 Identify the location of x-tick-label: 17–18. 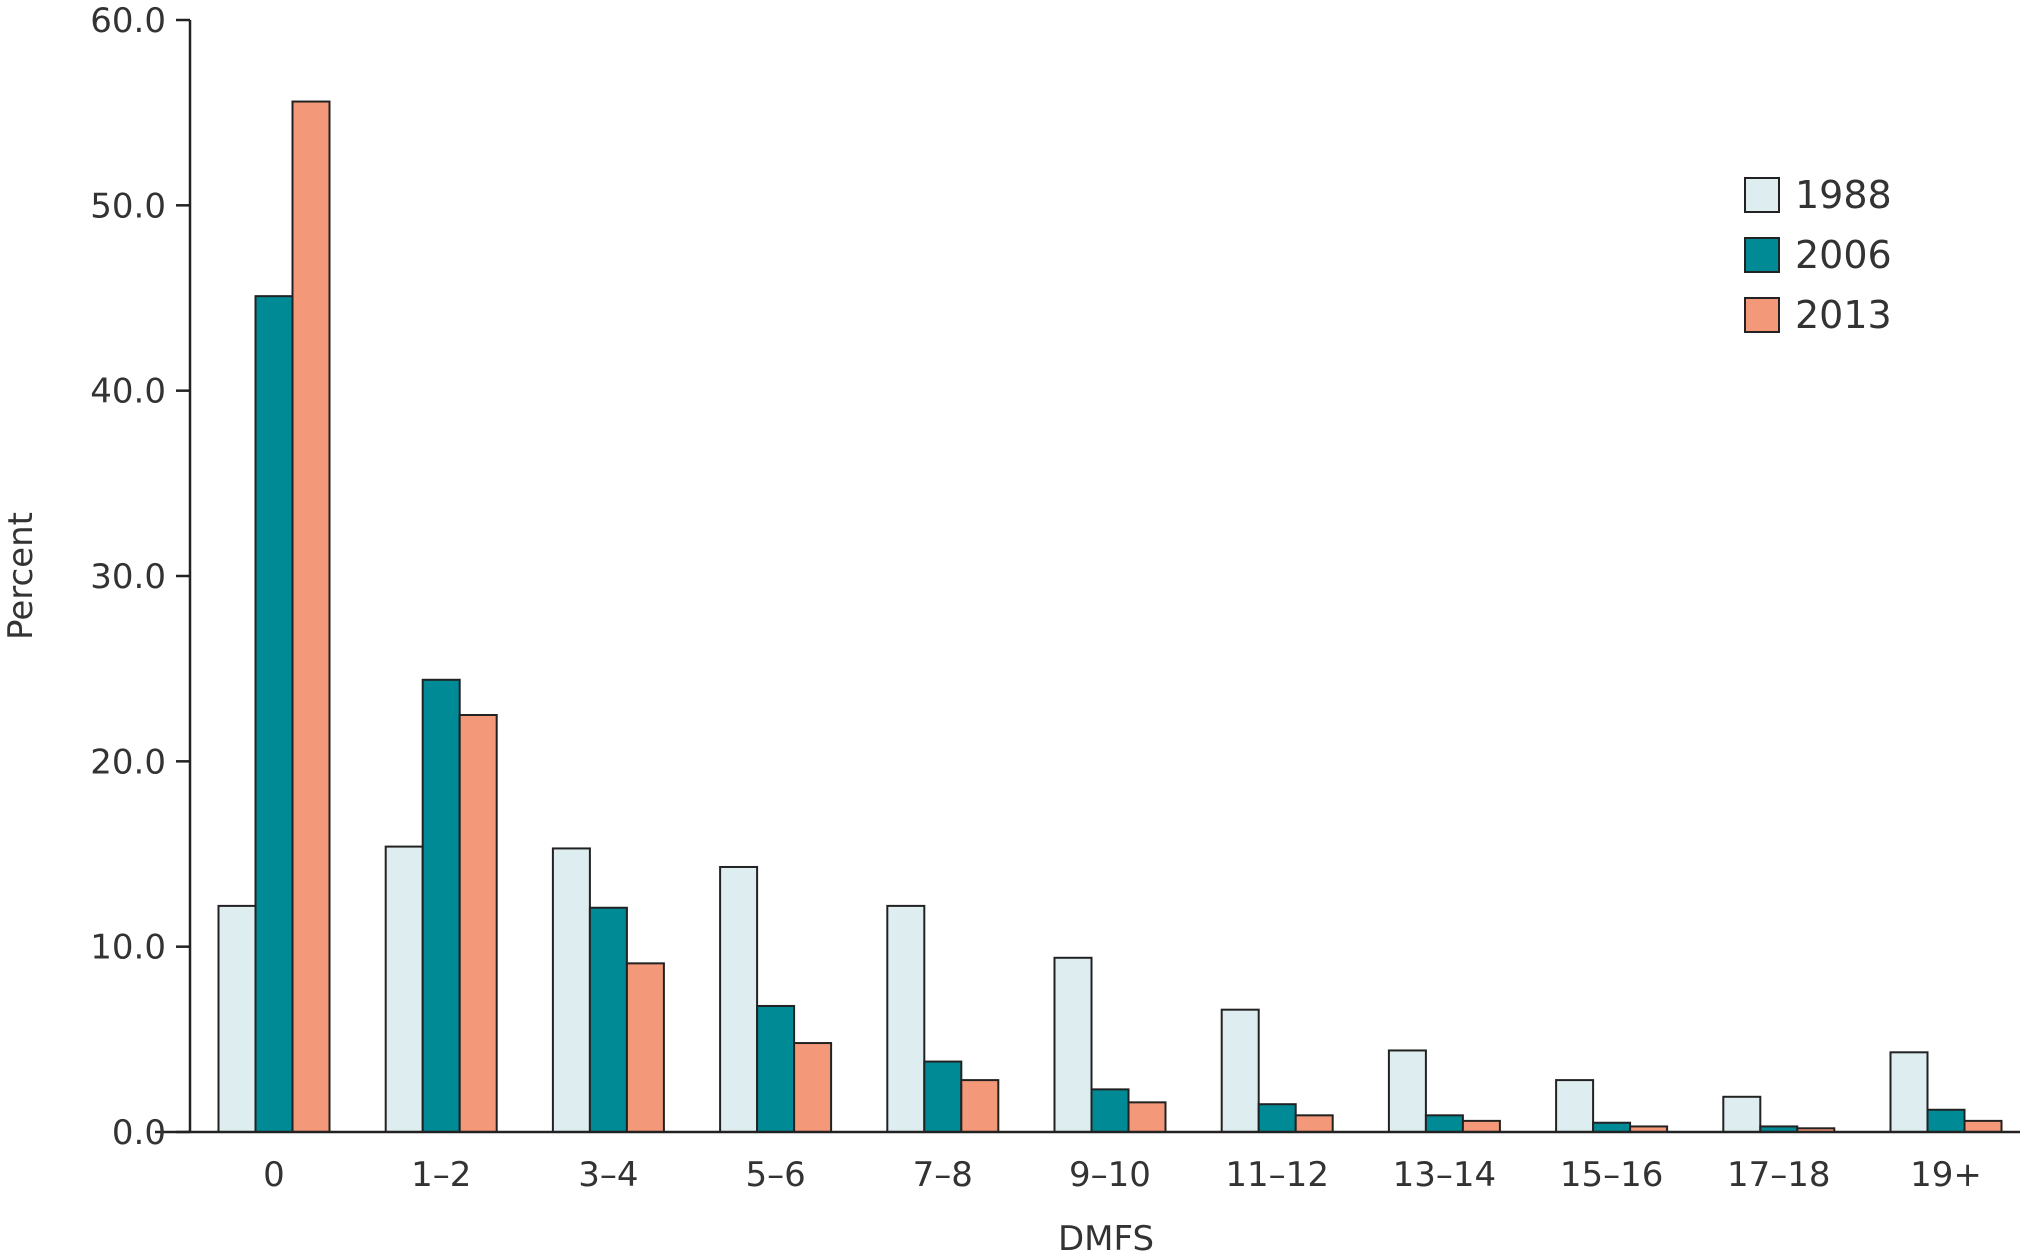
(1779, 1175).